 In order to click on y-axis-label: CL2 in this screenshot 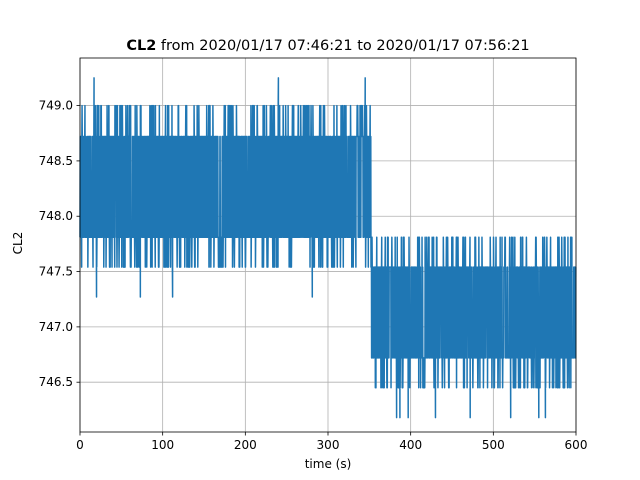, I will do `click(18, 243)`.